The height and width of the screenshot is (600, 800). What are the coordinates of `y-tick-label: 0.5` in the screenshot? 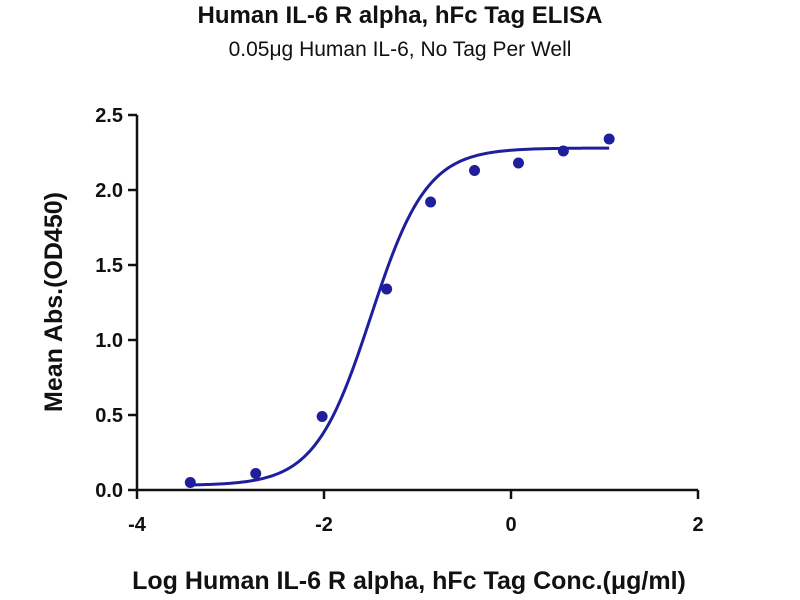 It's located at (109, 416).